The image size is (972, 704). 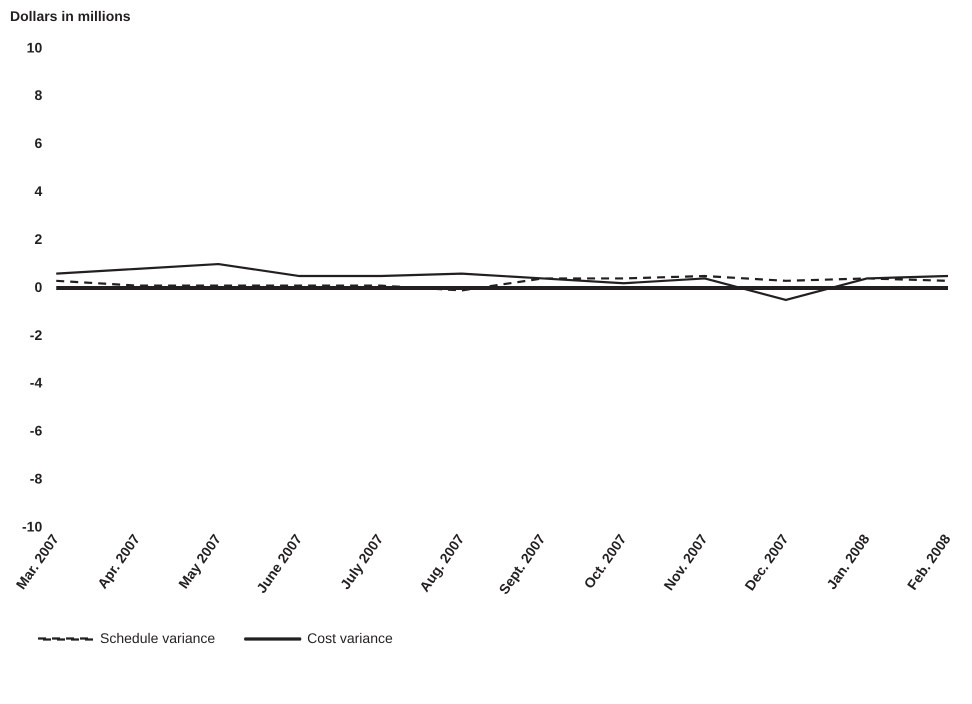 I want to click on y-tick-label: -8, so click(x=36, y=478).